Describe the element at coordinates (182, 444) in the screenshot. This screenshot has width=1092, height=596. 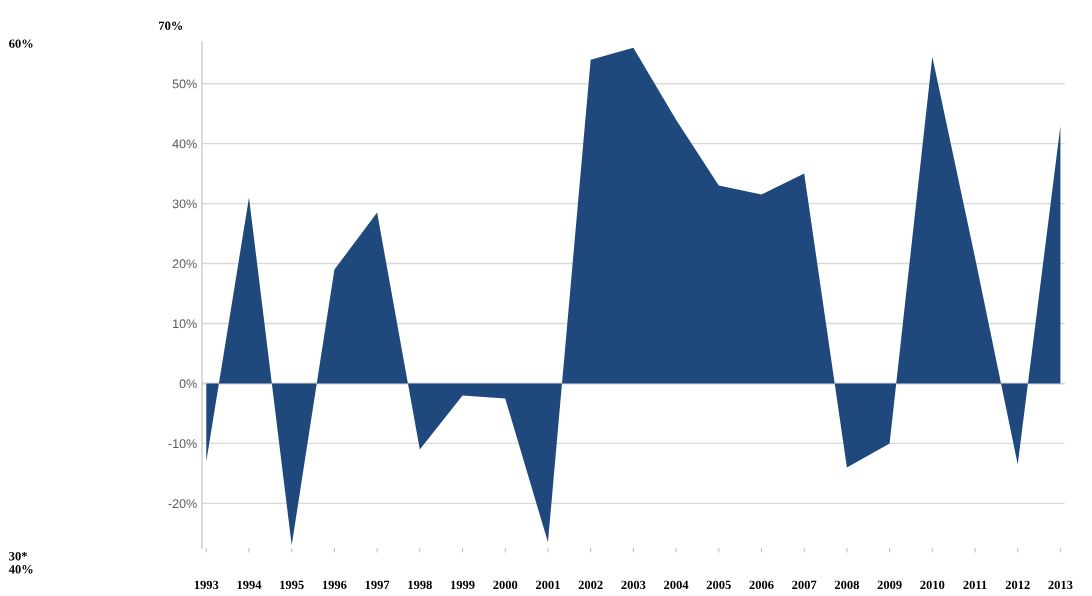
I see `y-tick-label: -10%` at that location.